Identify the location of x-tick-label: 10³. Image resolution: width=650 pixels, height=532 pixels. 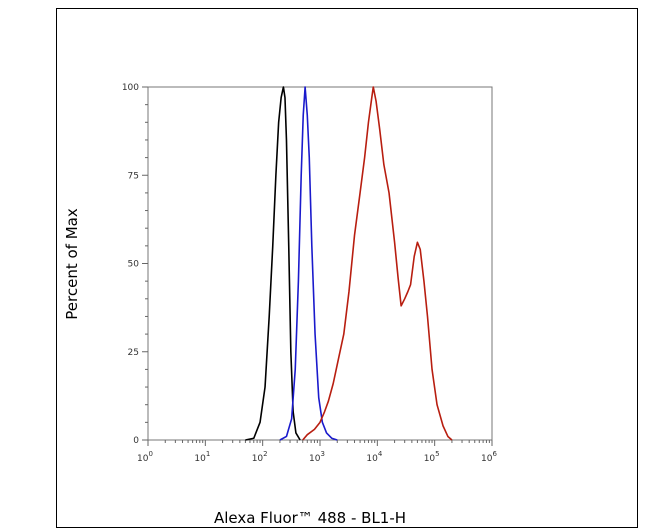
(317, 457).